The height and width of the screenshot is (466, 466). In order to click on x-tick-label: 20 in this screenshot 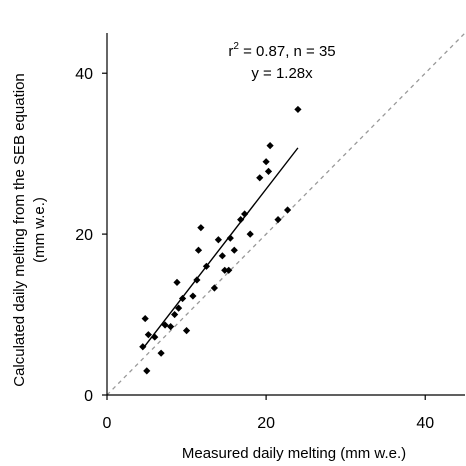, I will do `click(266, 423)`.